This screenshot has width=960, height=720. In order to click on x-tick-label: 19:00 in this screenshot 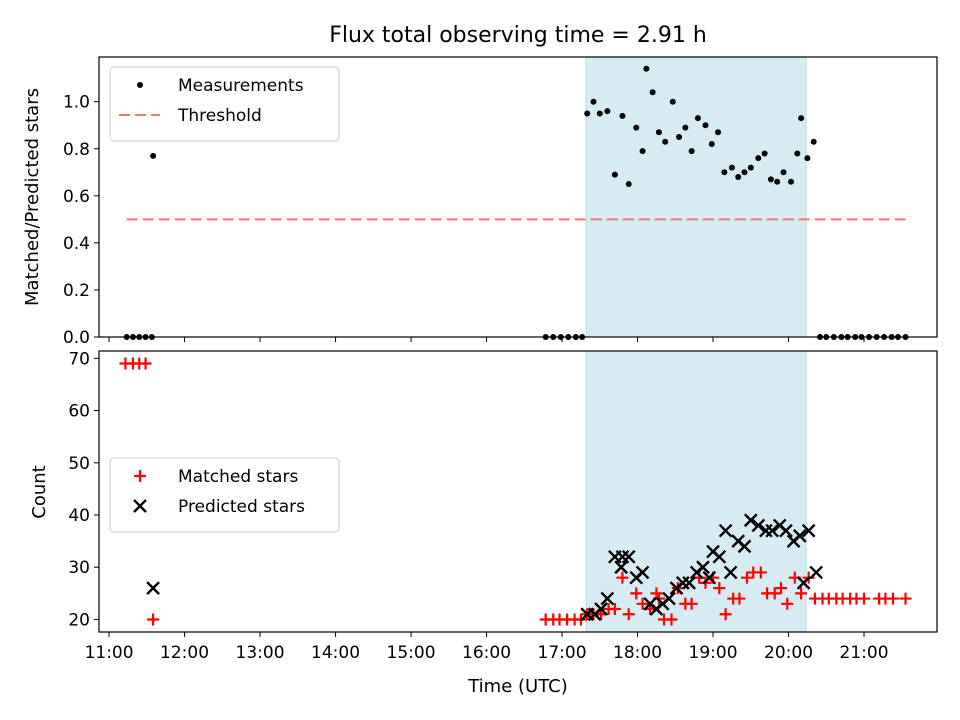, I will do `click(713, 653)`.